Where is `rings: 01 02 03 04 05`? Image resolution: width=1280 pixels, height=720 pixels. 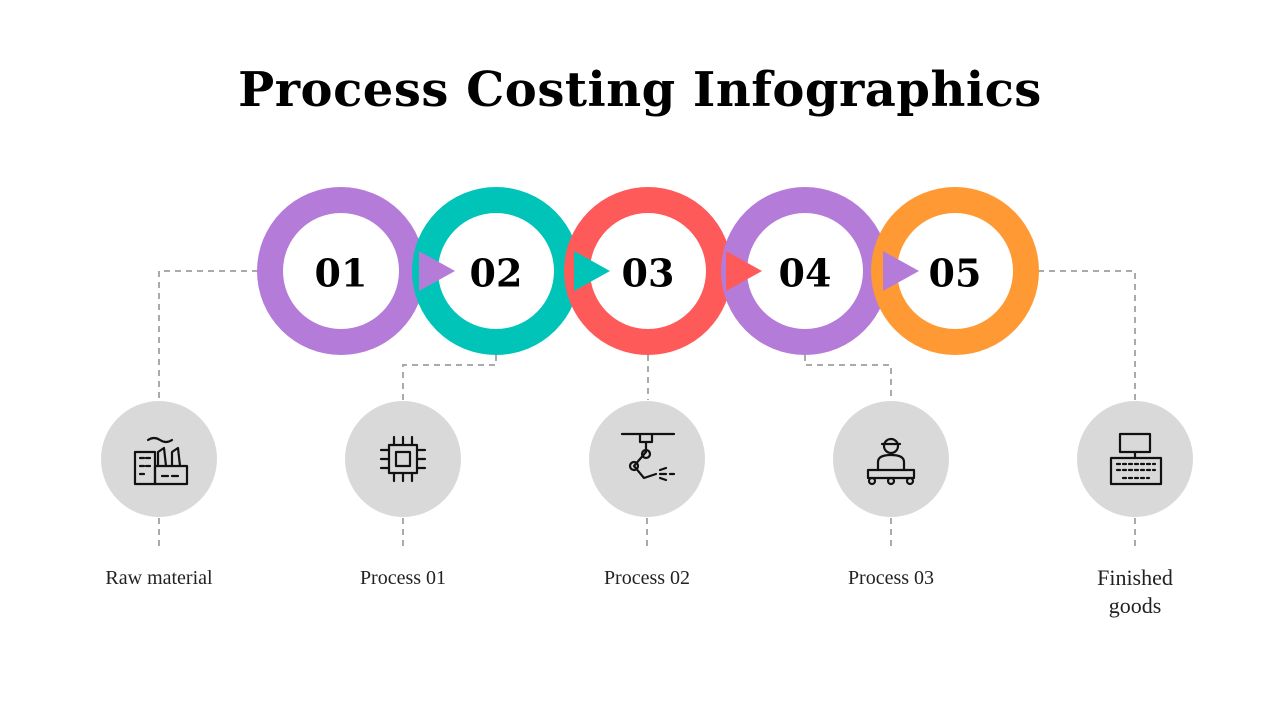 rings: 01 02 03 04 05 is located at coordinates (648, 271).